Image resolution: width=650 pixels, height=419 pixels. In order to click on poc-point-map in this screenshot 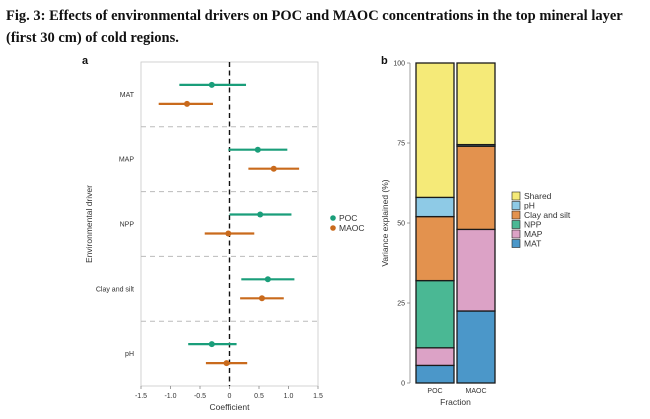, I will do `click(257, 149)`.